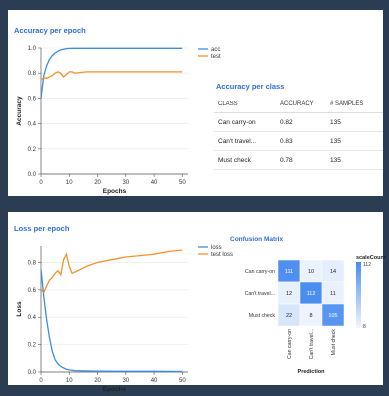 This screenshot has width=389, height=396. What do you see at coordinates (333, 272) in the screenshot?
I see `cell-value: 14` at bounding box center [333, 272].